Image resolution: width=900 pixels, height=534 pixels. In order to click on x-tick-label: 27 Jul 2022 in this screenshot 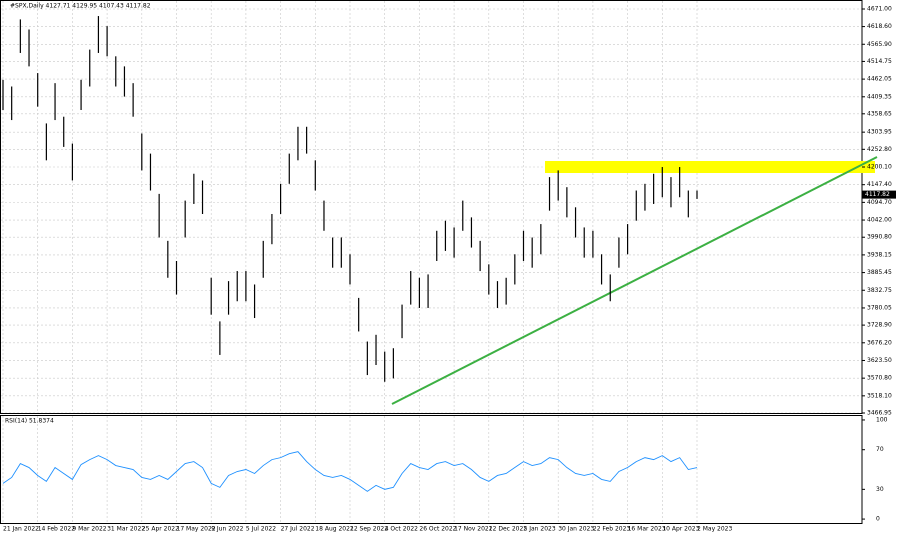, I will do `click(298, 529)`.